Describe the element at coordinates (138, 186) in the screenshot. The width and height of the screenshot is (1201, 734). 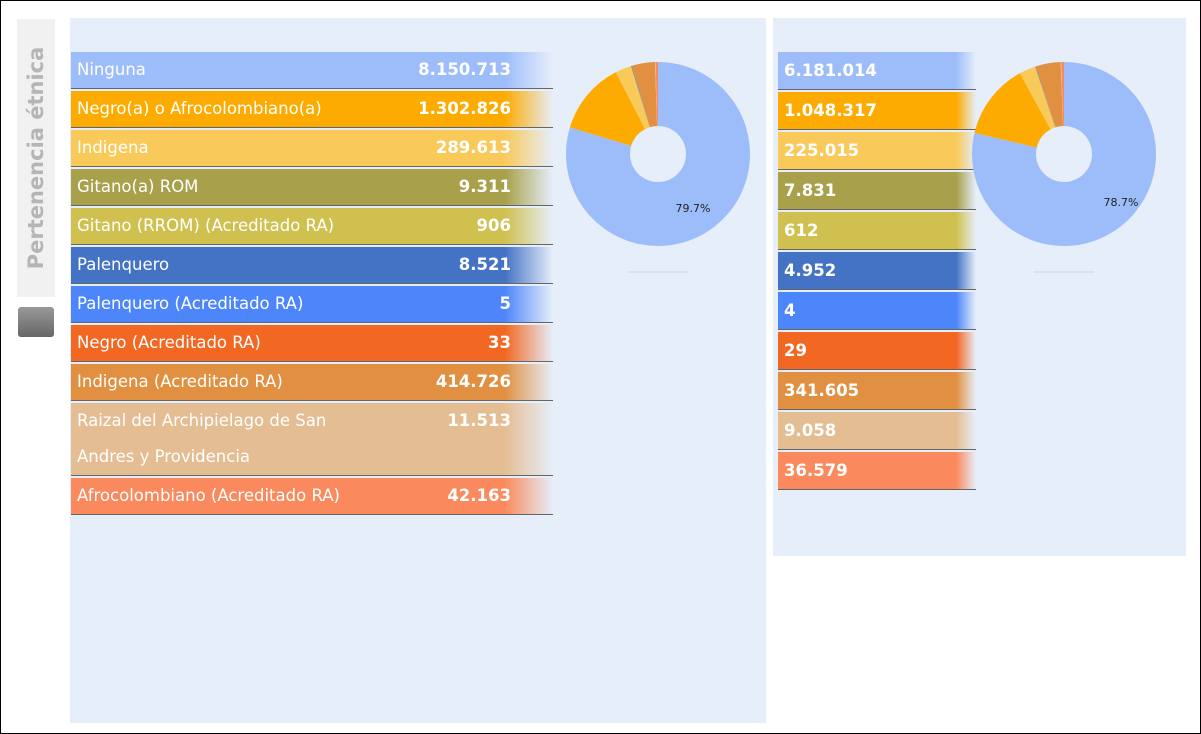
I see `category-label: Gitano(a) ROM` at that location.